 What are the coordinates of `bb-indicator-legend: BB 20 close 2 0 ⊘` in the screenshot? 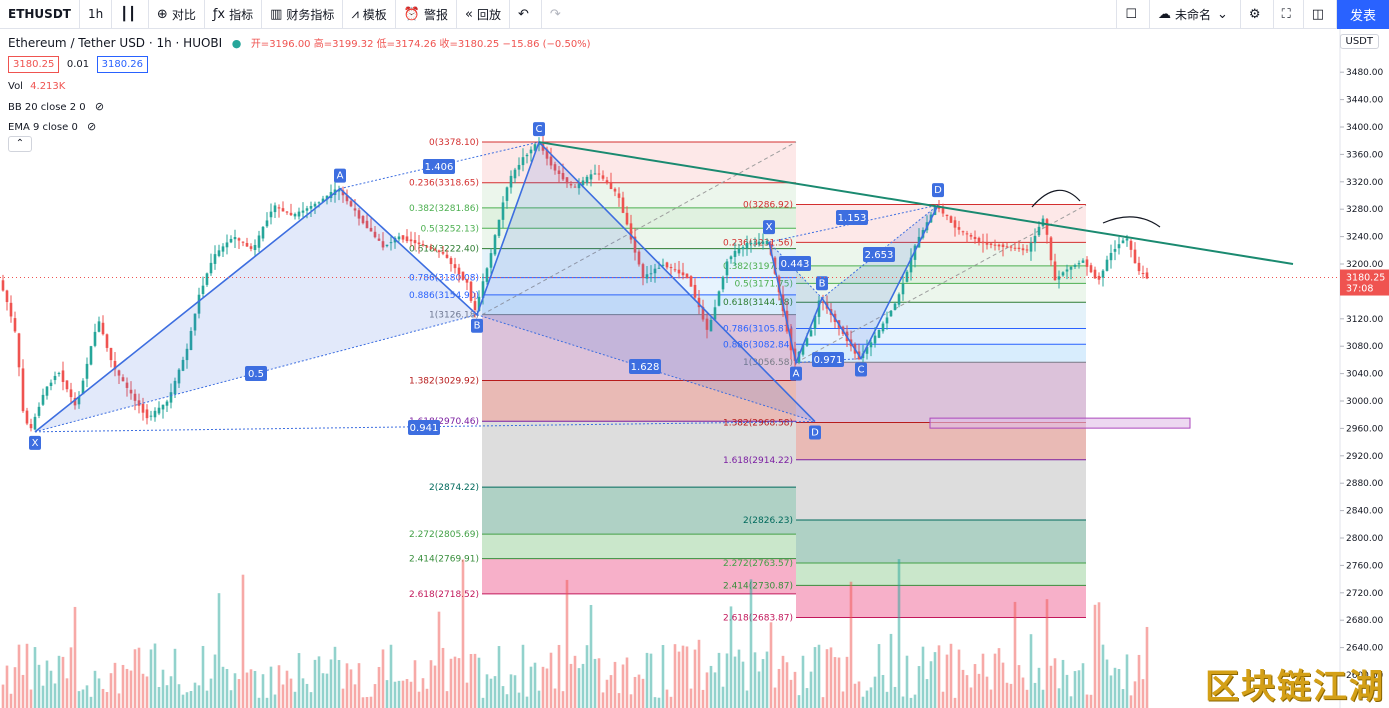 It's located at (56, 106).